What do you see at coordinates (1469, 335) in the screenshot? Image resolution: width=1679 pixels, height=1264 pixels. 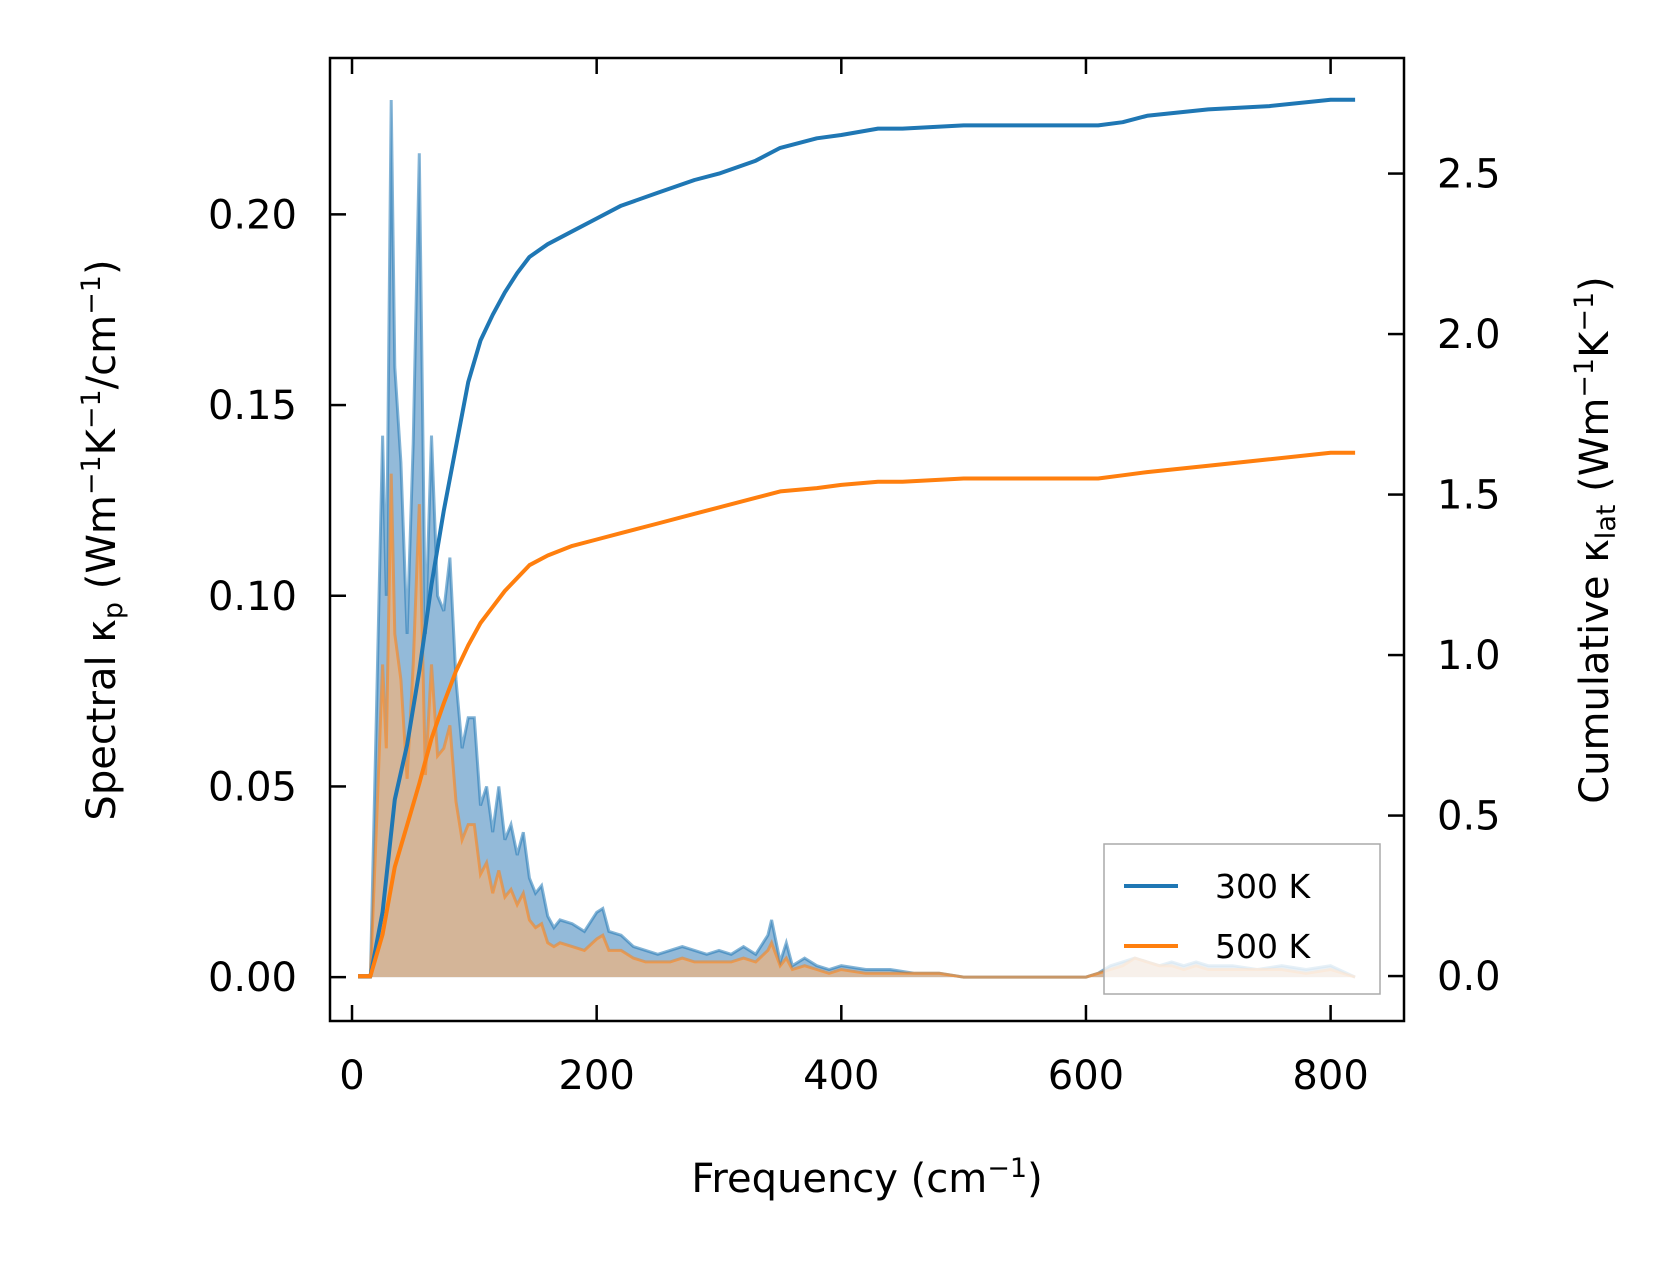 I see `y-right-tick-label: 2.0` at bounding box center [1469, 335].